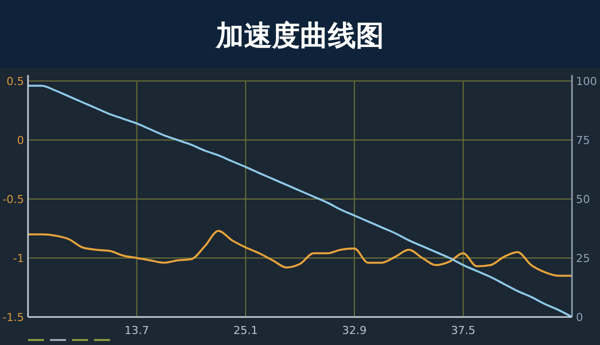 This screenshot has height=345, width=600. Describe the element at coordinates (20, 140) in the screenshot. I see `y-tick-label: 0` at that location.